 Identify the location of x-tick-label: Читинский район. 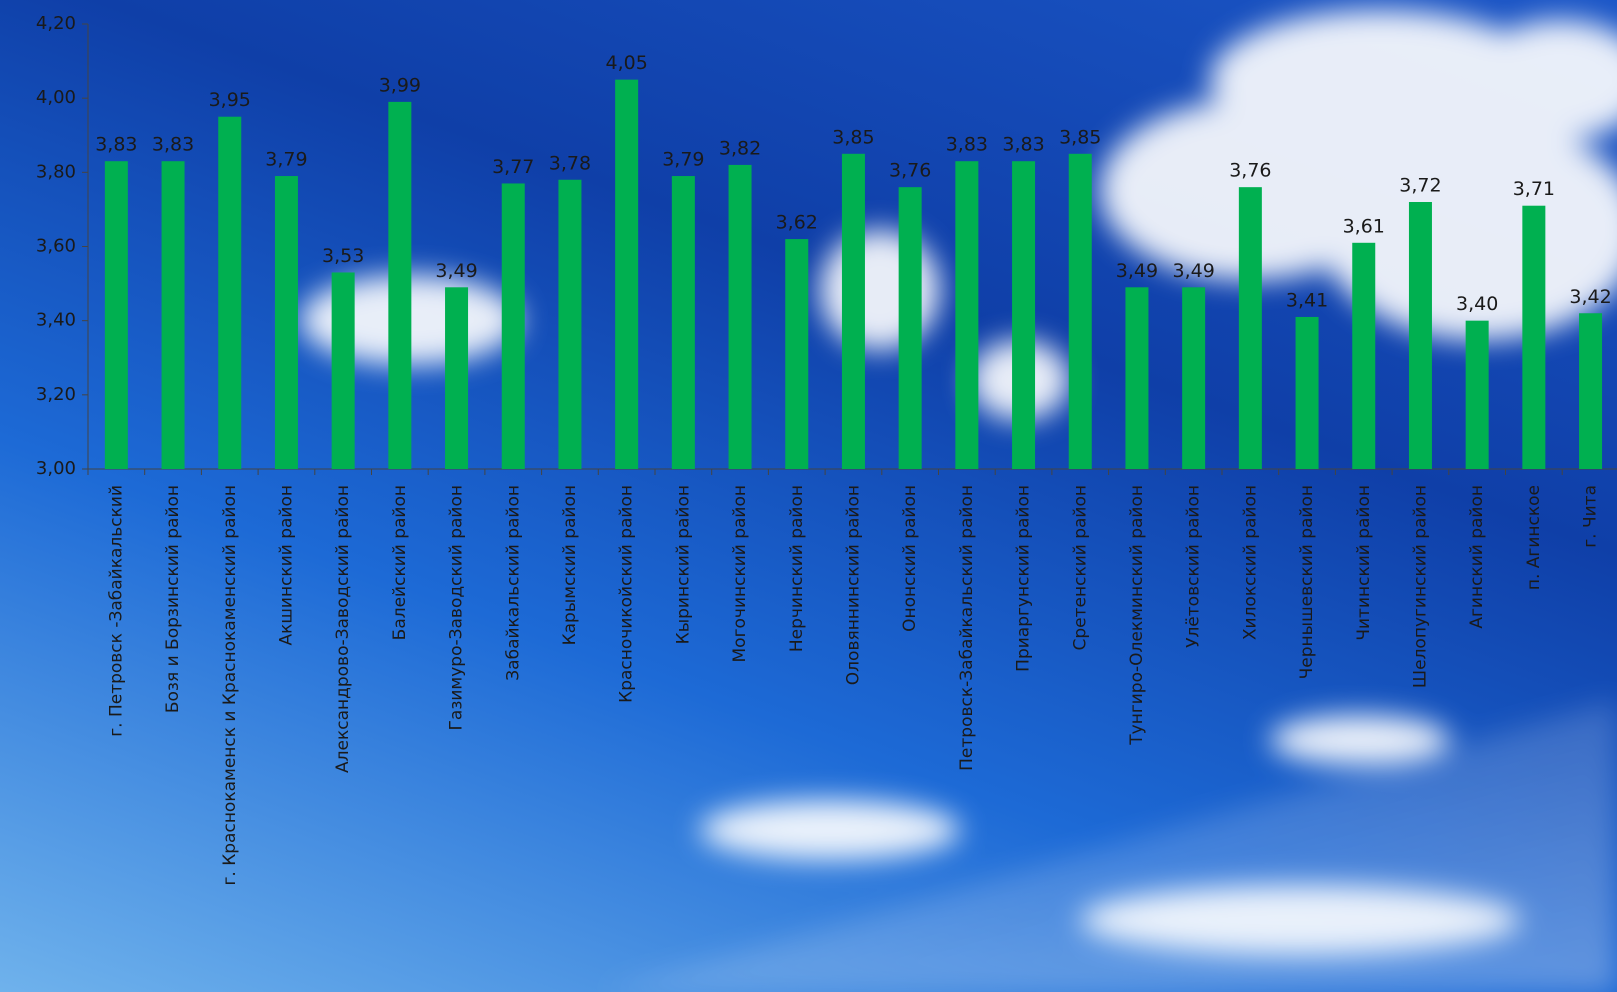
(1364, 563).